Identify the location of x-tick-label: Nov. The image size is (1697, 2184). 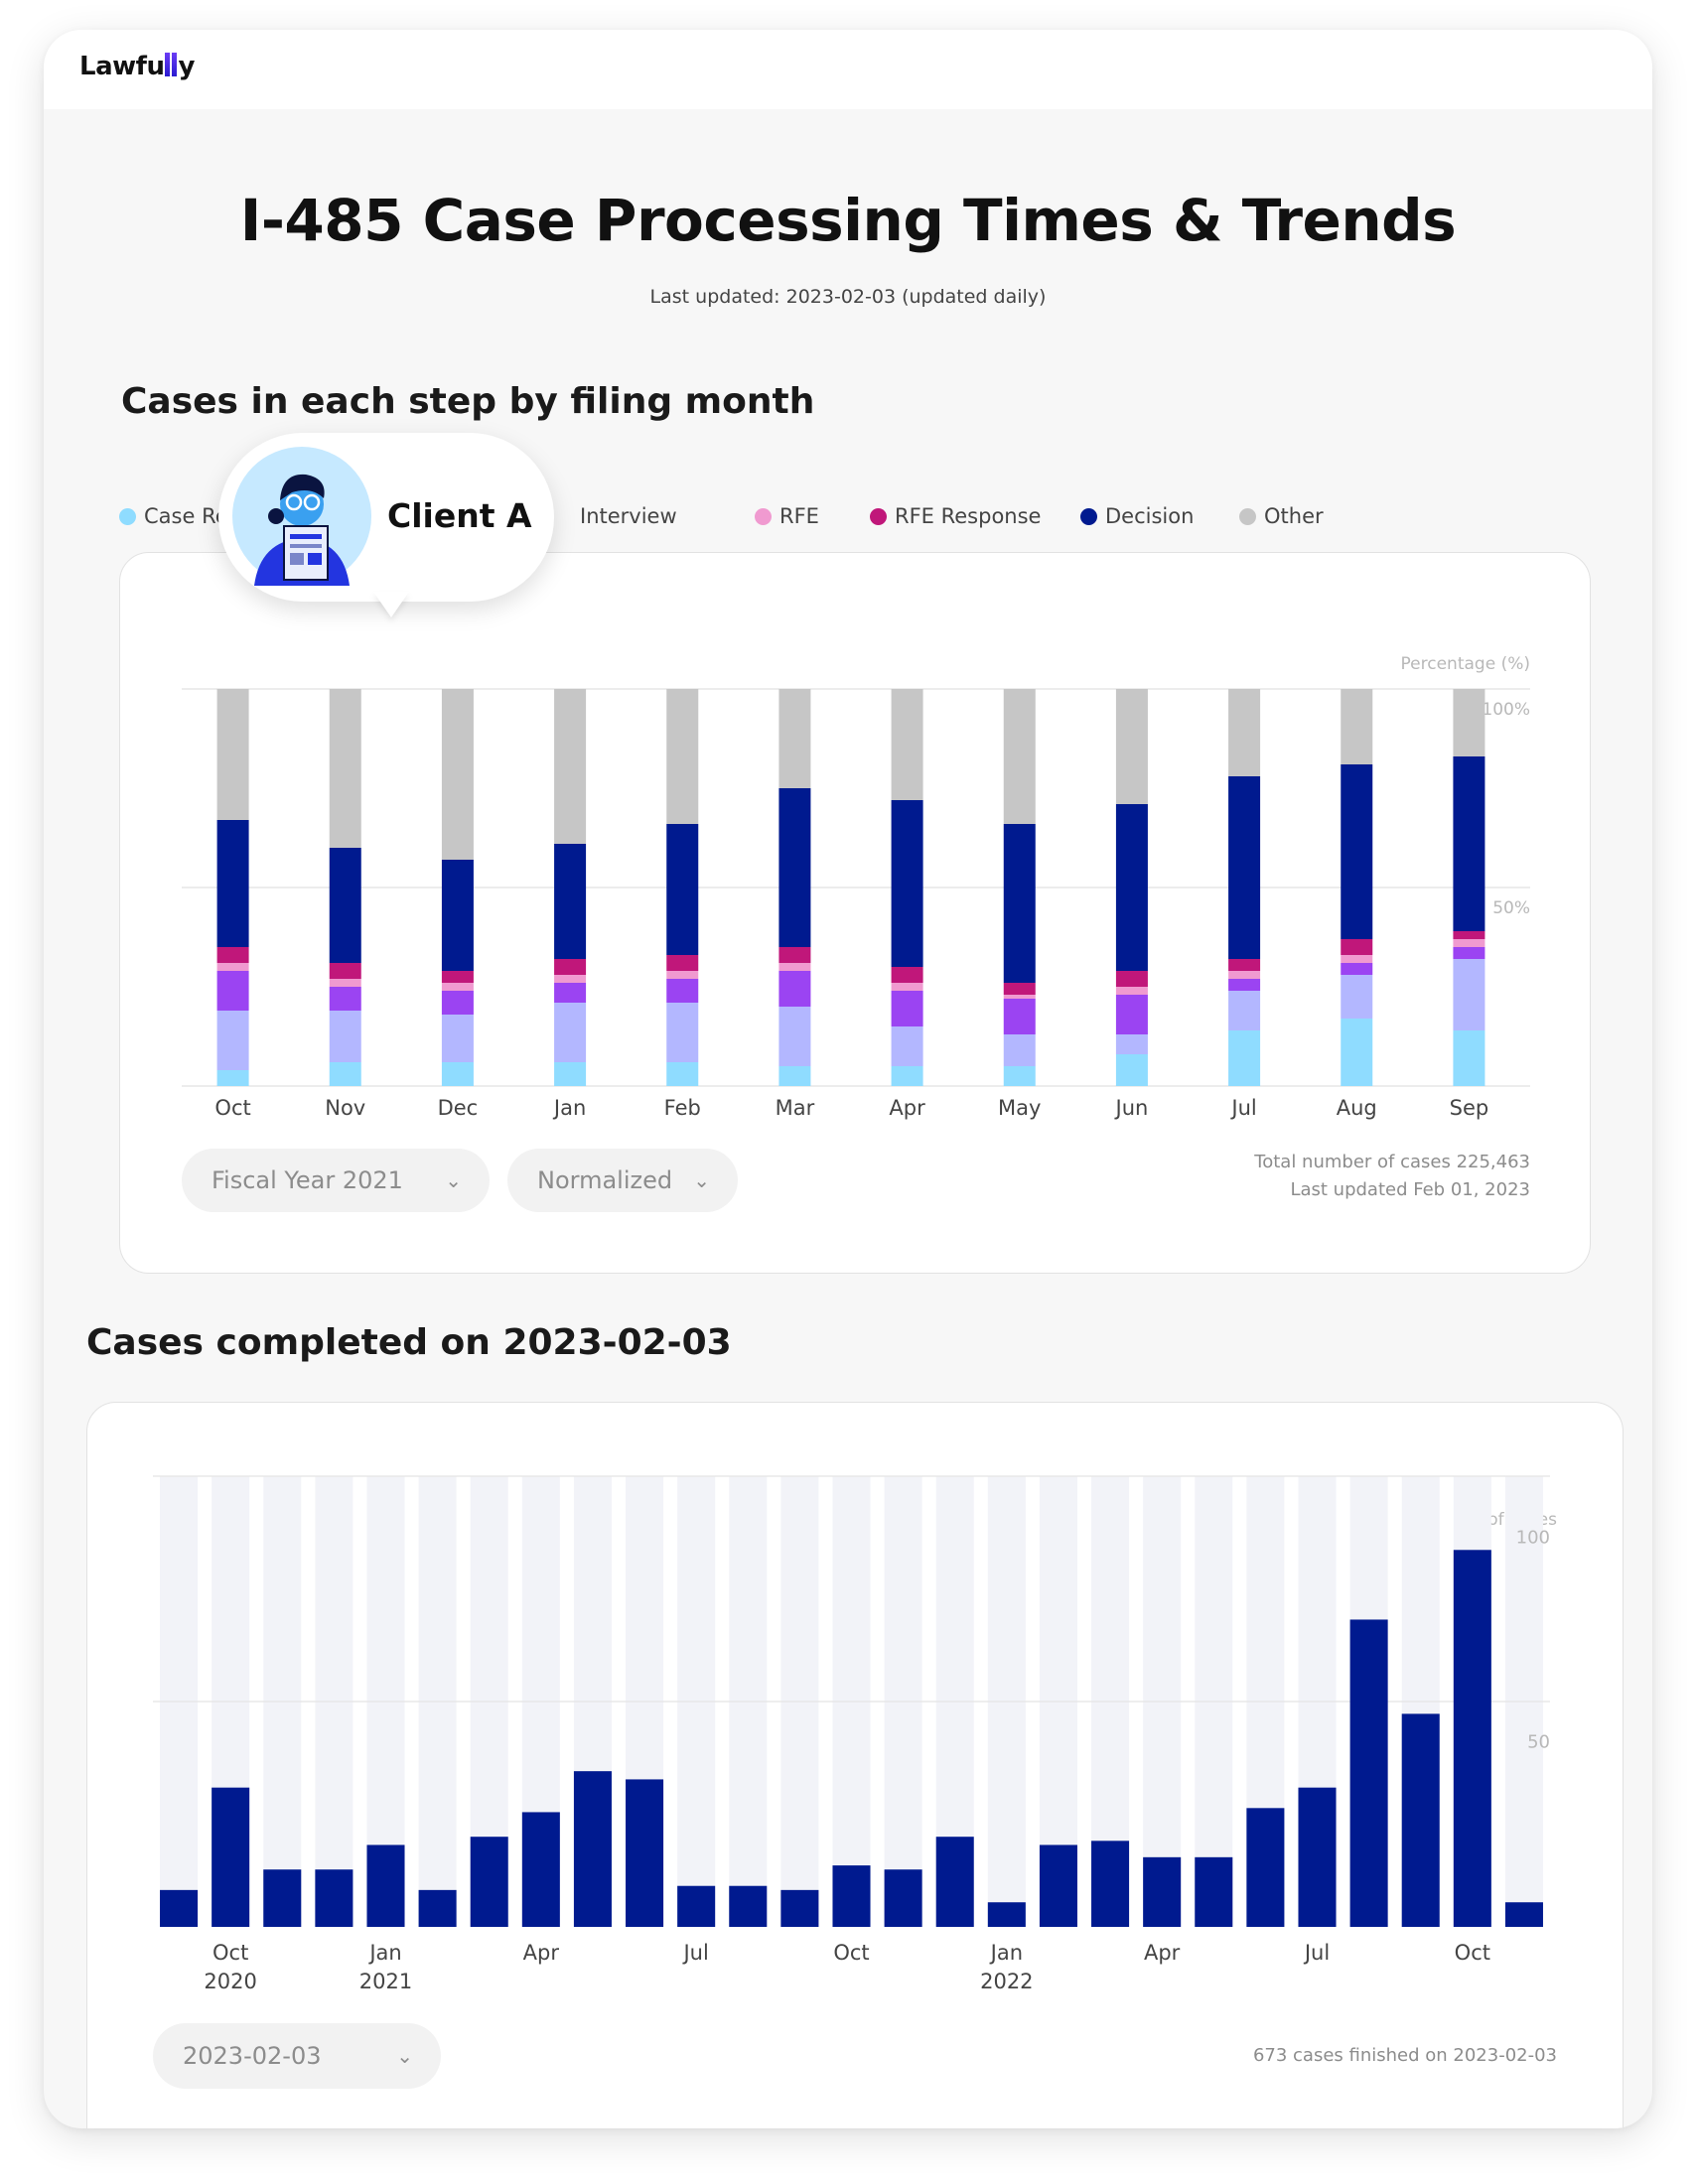
(345, 1108).